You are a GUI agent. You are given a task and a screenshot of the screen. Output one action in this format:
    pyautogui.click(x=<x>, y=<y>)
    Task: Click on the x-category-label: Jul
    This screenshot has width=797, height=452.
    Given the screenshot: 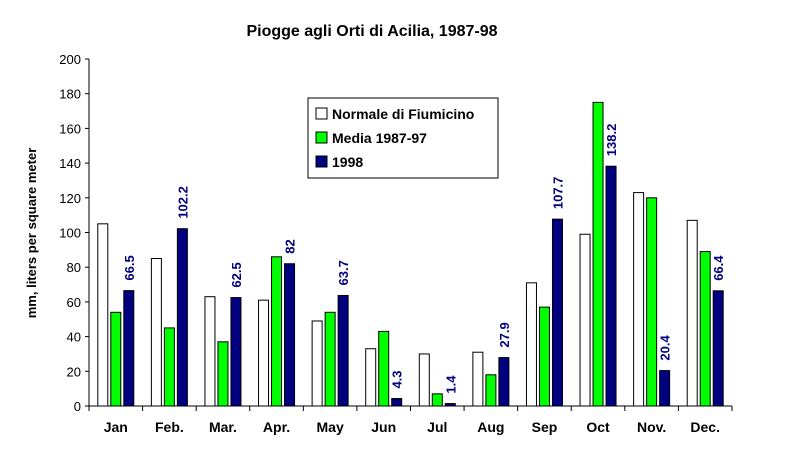 What is the action you would take?
    pyautogui.click(x=437, y=427)
    